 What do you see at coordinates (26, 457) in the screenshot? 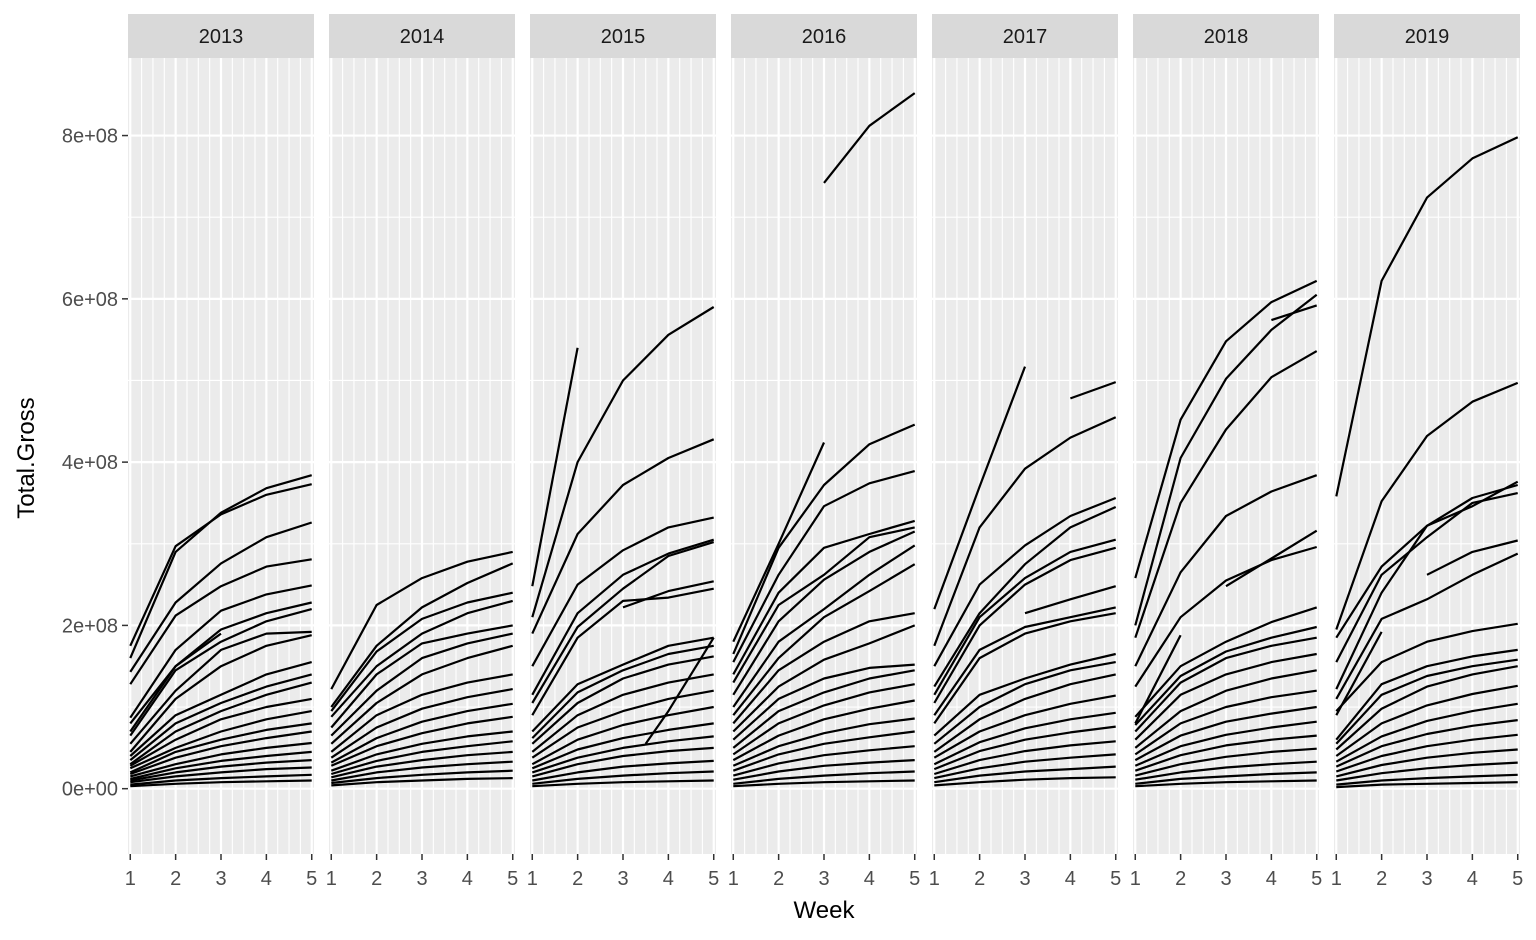
I see `y-axis-title: Total.Gross` at bounding box center [26, 457].